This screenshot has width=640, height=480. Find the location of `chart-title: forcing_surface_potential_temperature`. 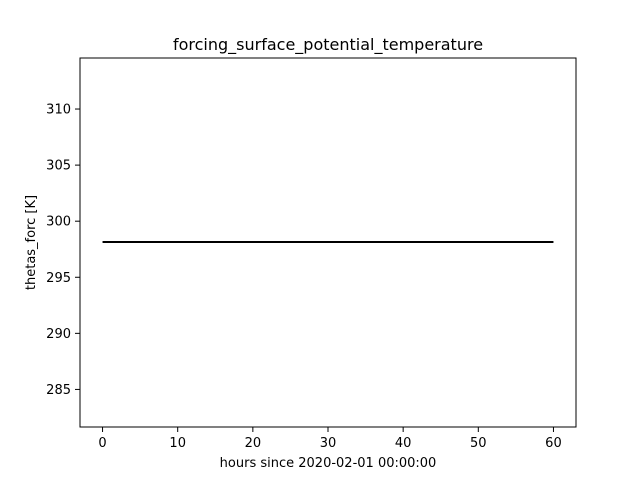

chart-title: forcing_surface_potential_temperature is located at coordinates (328, 45).